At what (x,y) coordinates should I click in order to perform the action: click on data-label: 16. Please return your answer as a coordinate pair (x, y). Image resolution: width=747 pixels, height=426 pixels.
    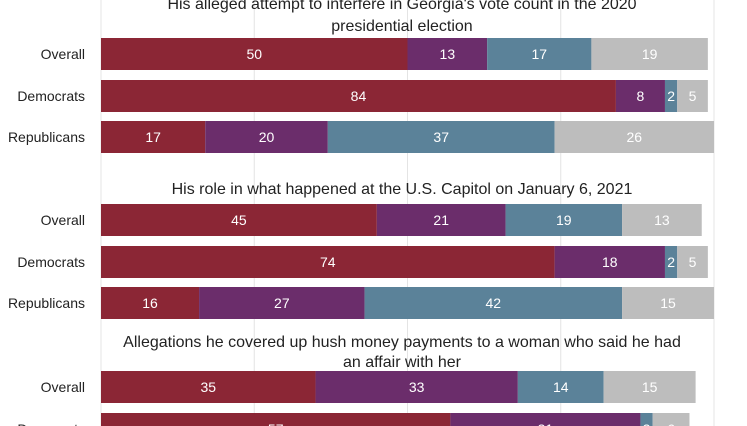
    Looking at the image, I should click on (150, 303).